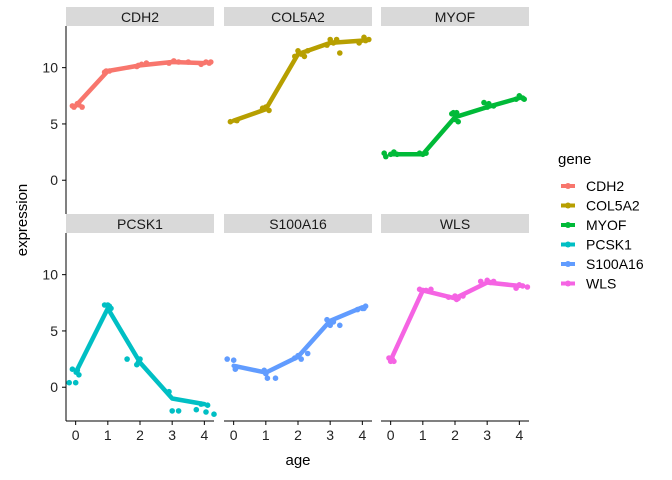 This screenshot has height=480, width=672. I want to click on x-axis-title: age, so click(297, 460).